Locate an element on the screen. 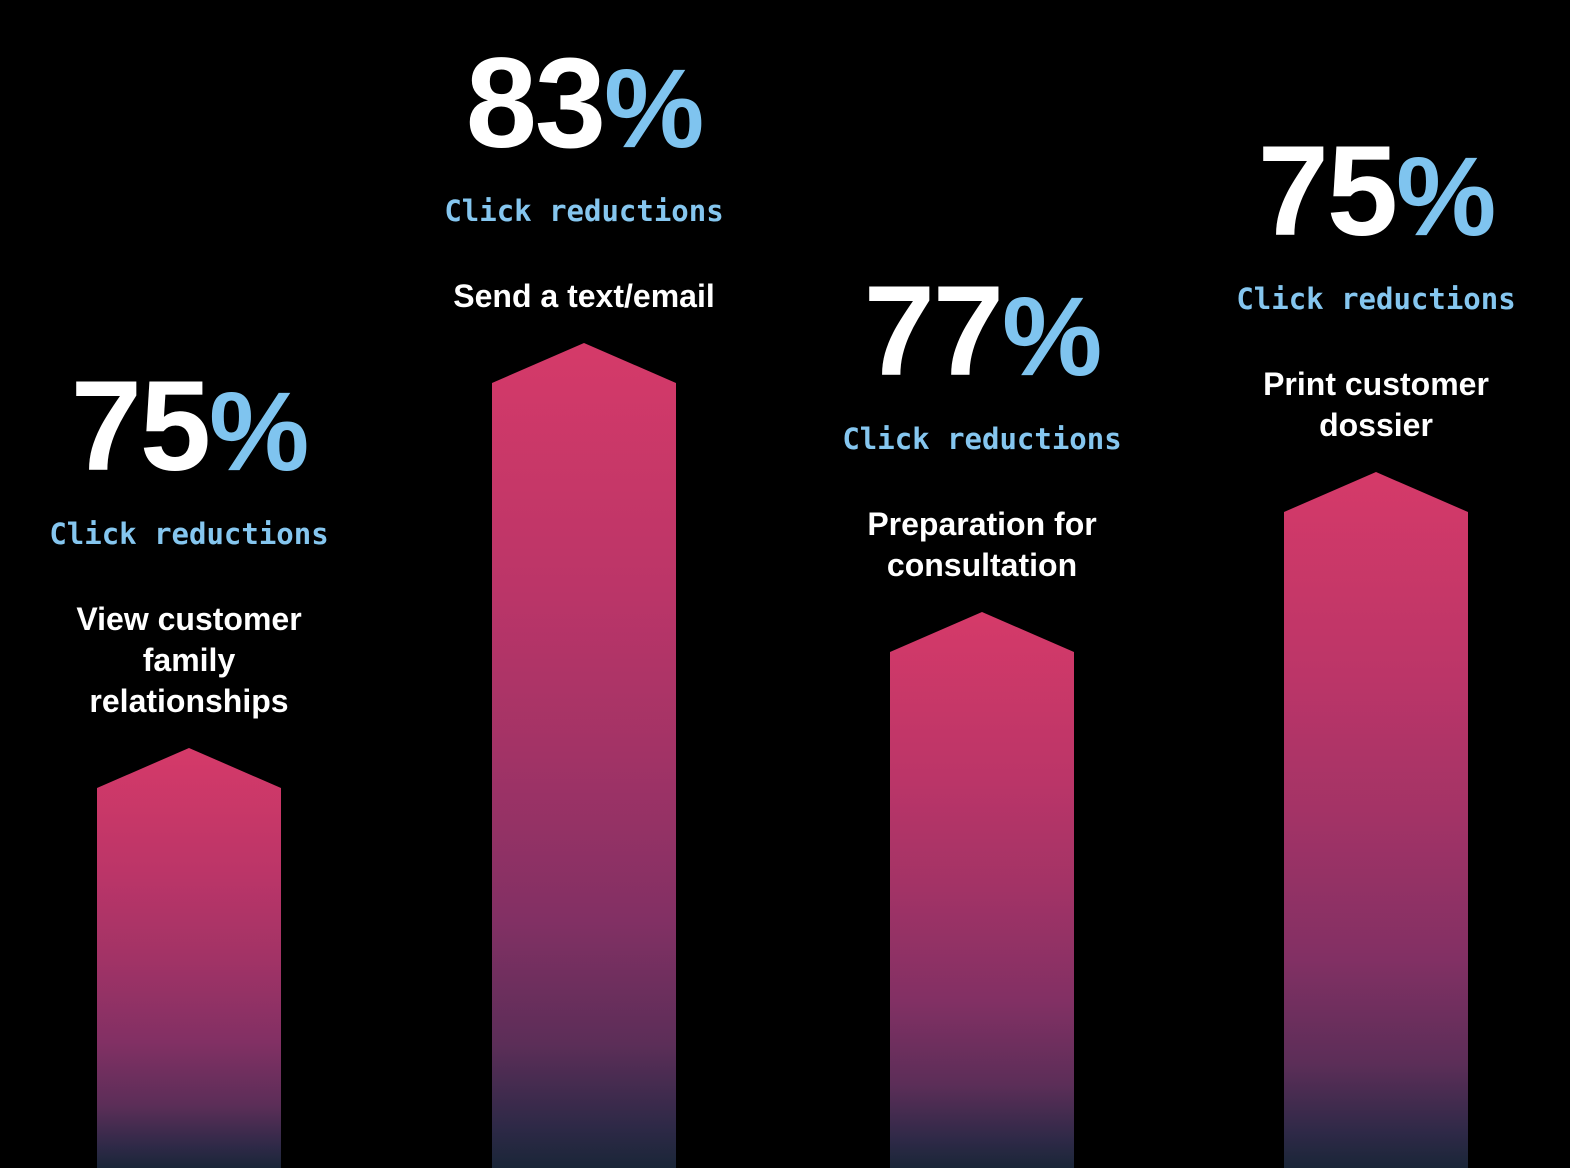 This screenshot has width=1570, height=1168. task-label-line: family is located at coordinates (189, 660).